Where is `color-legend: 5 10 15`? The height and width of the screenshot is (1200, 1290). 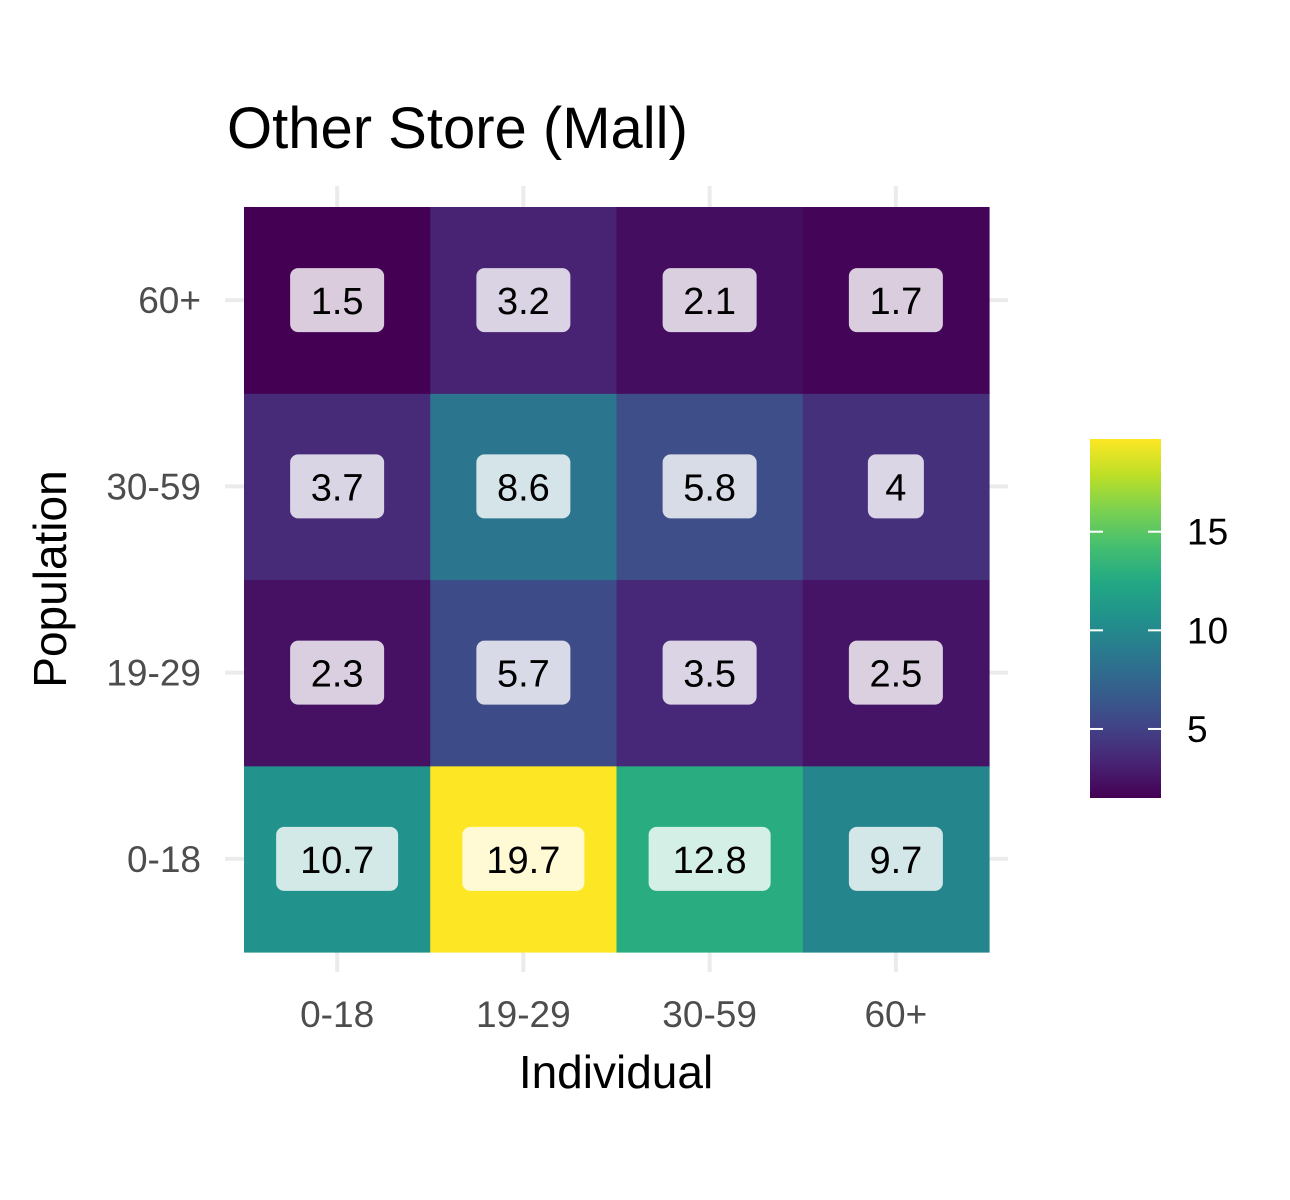 color-legend: 5 10 15 is located at coordinates (1159, 618).